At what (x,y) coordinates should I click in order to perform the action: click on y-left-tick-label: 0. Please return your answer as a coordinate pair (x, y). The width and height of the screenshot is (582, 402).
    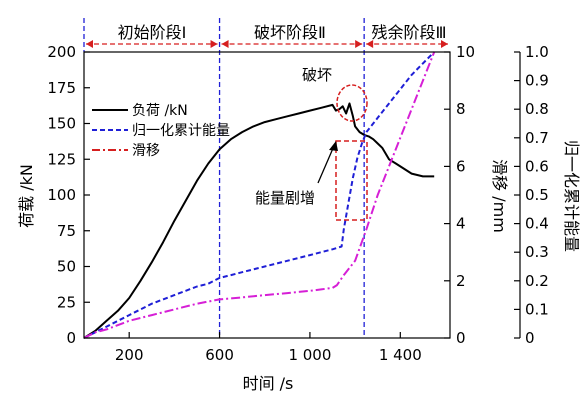
    Looking at the image, I should click on (71, 338).